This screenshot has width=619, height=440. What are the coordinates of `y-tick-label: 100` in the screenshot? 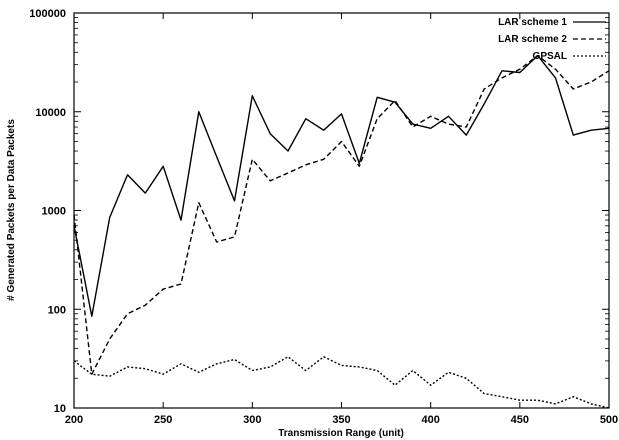 It's located at (57, 310).